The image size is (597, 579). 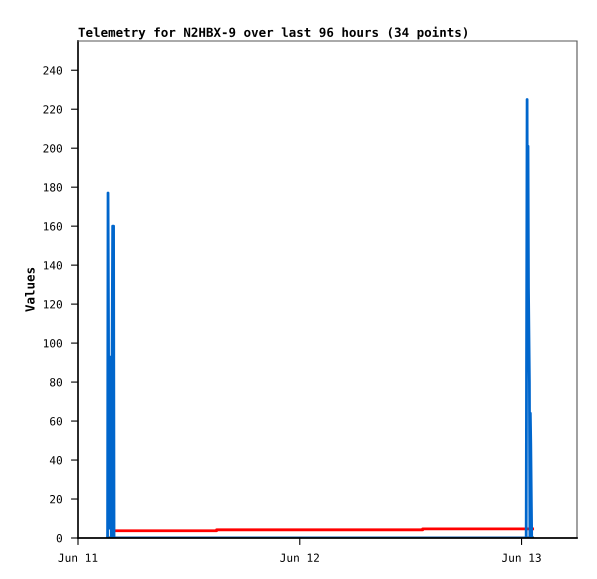 I want to click on y-tick-label: 220, so click(x=52, y=109).